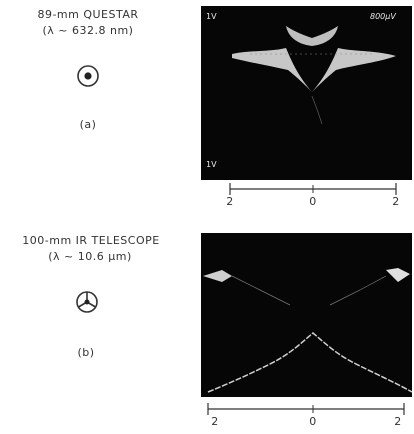  I want to click on ir-telescope-title: 100-mm IR TELESCOPE, so click(91, 240).